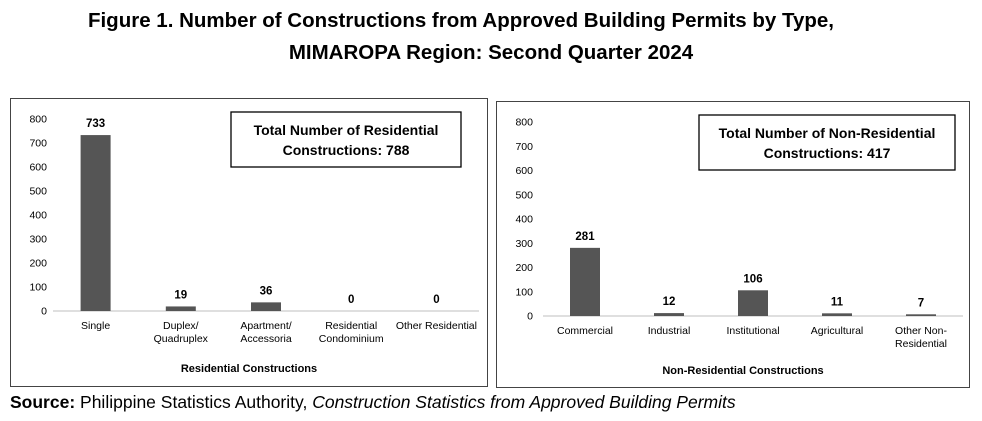 The width and height of the screenshot is (982, 421). What do you see at coordinates (266, 332) in the screenshot?
I see `x-tick-label: Apartment/Accessoria` at bounding box center [266, 332].